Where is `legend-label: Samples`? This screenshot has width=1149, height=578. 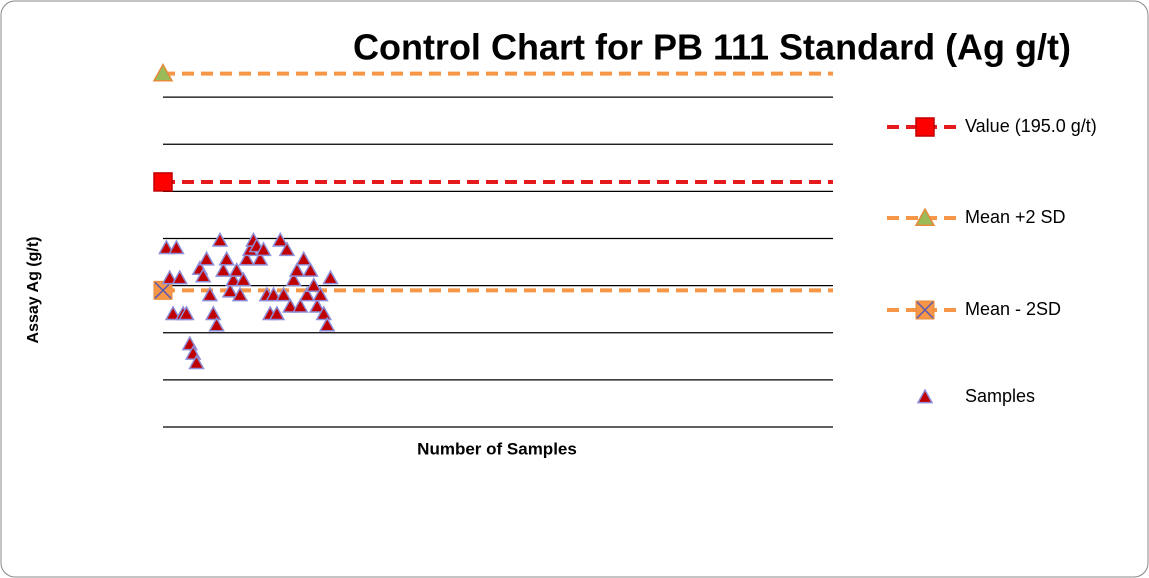 legend-label: Samples is located at coordinates (1000, 396).